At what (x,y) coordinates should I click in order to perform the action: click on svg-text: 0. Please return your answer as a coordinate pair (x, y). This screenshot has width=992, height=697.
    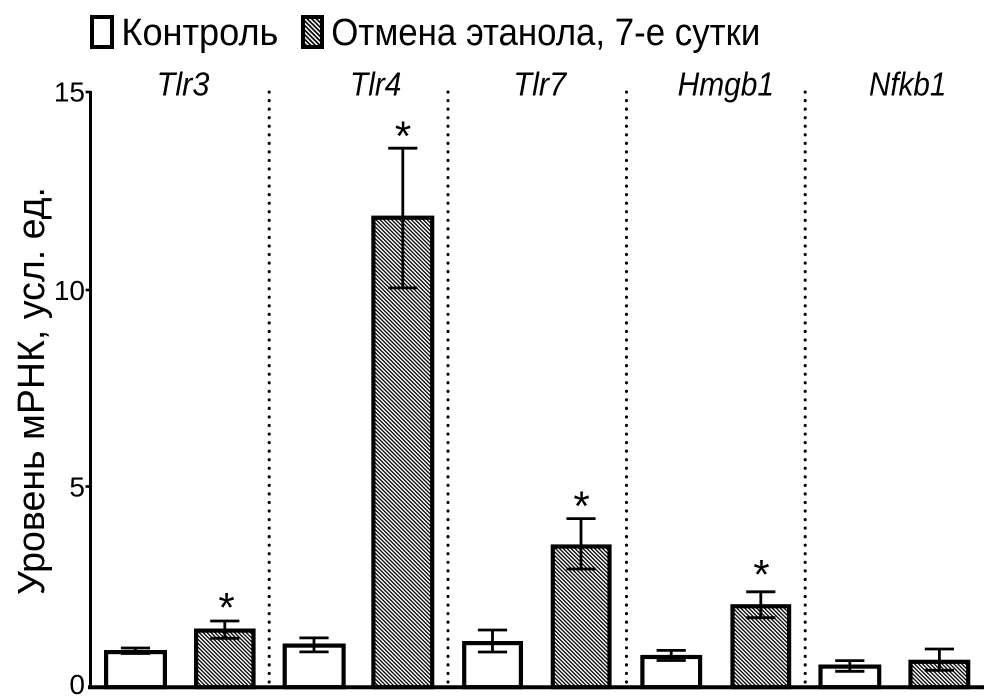
    Looking at the image, I should click on (77, 683).